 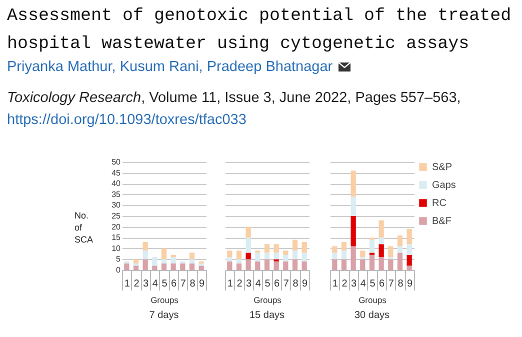 What do you see at coordinates (234, 98) in the screenshot?
I see `text: Toxicology Research, Volume 11, Issue 3, June 2022, Pages 557–563,` at bounding box center [234, 98].